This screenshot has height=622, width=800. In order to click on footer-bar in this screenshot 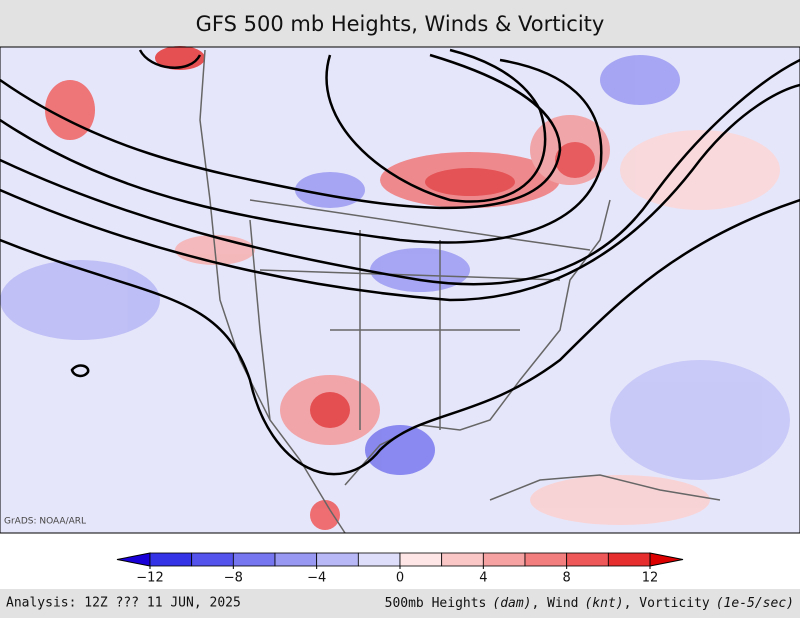, I will do `click(400, 603)`.